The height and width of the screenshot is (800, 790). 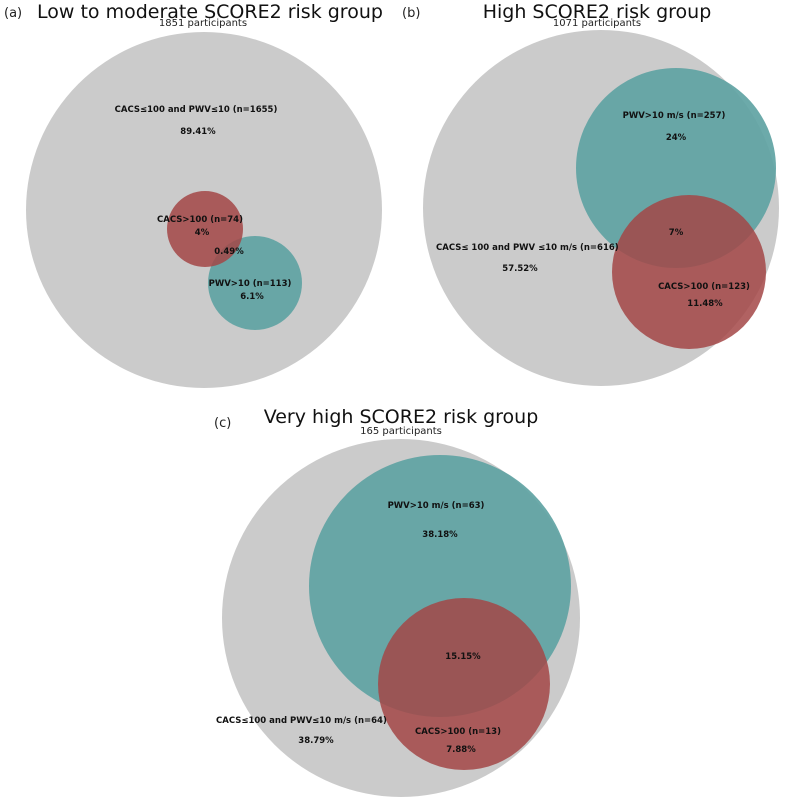 What do you see at coordinates (463, 657) in the screenshot?
I see `panel-c-overlap-pct: 15.15%` at bounding box center [463, 657].